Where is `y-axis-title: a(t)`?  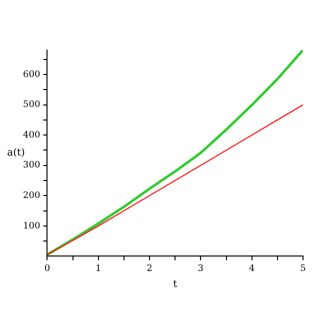
y-axis-title: a(t) is located at coordinates (16, 153).